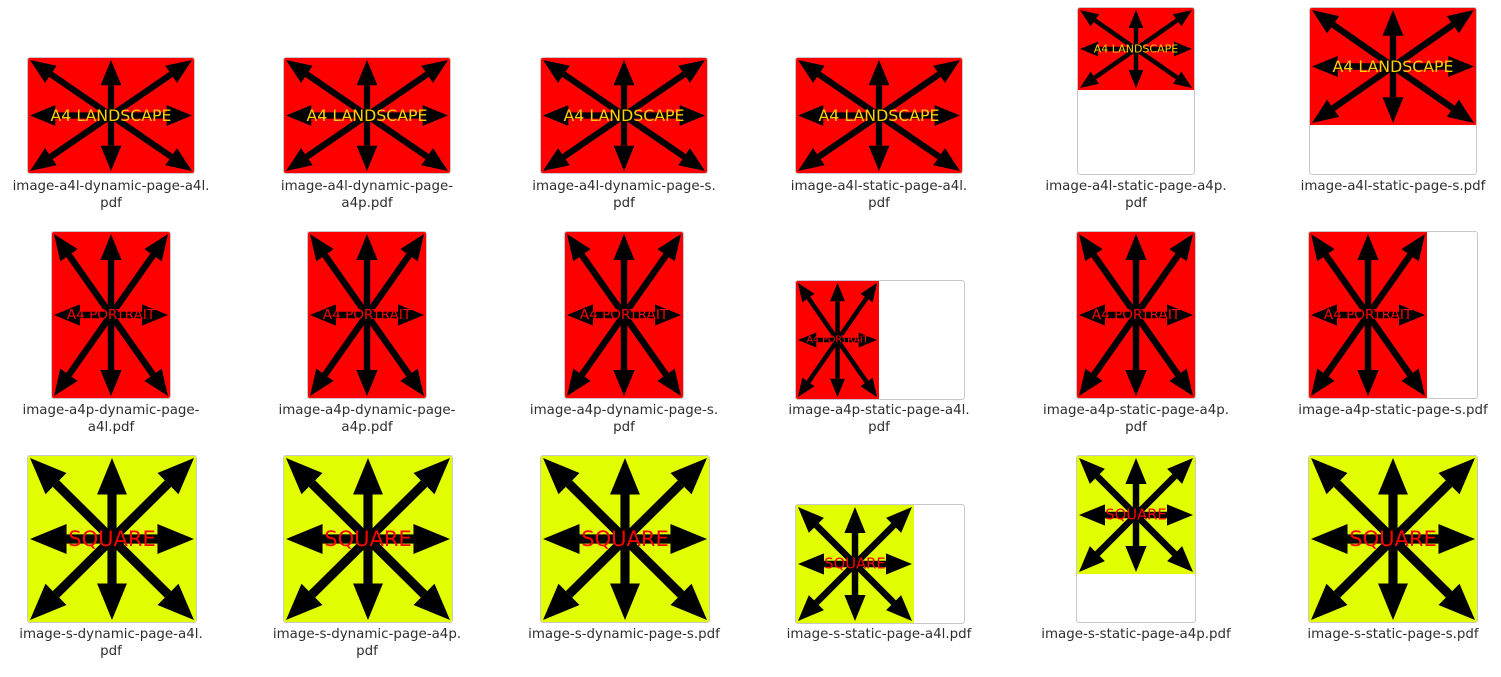  I want to click on thumbnail-image: A4 PORTRAIT, so click(111, 315).